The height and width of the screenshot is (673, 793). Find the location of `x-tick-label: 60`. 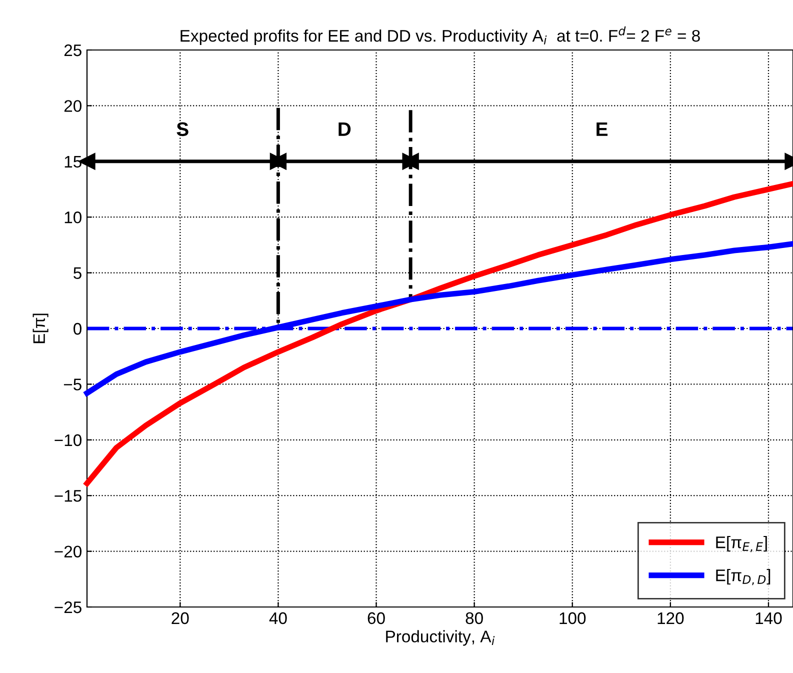

x-tick-label: 60 is located at coordinates (376, 618).